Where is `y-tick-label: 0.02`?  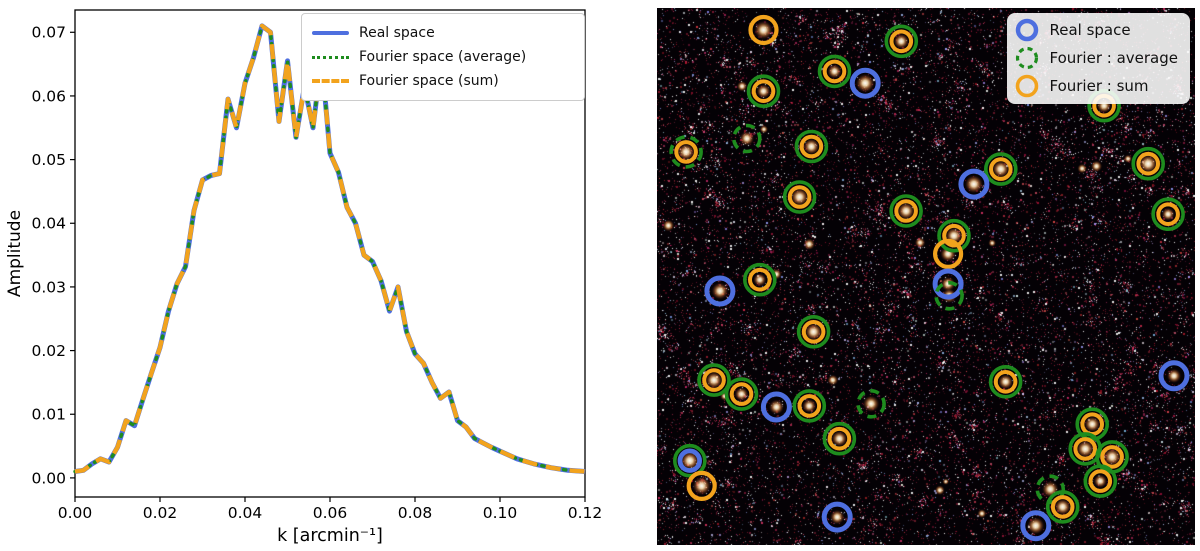
y-tick-label: 0.02 is located at coordinates (48, 351).